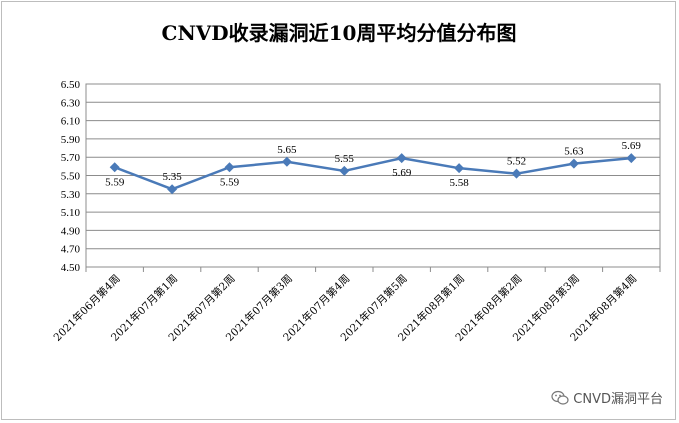 This screenshot has height=423, width=679. I want to click on data-labels: 5.59 5.35 5.59 5.65 5.55 5.69 5.58 5.52 5.63 5.69, so click(373, 164).